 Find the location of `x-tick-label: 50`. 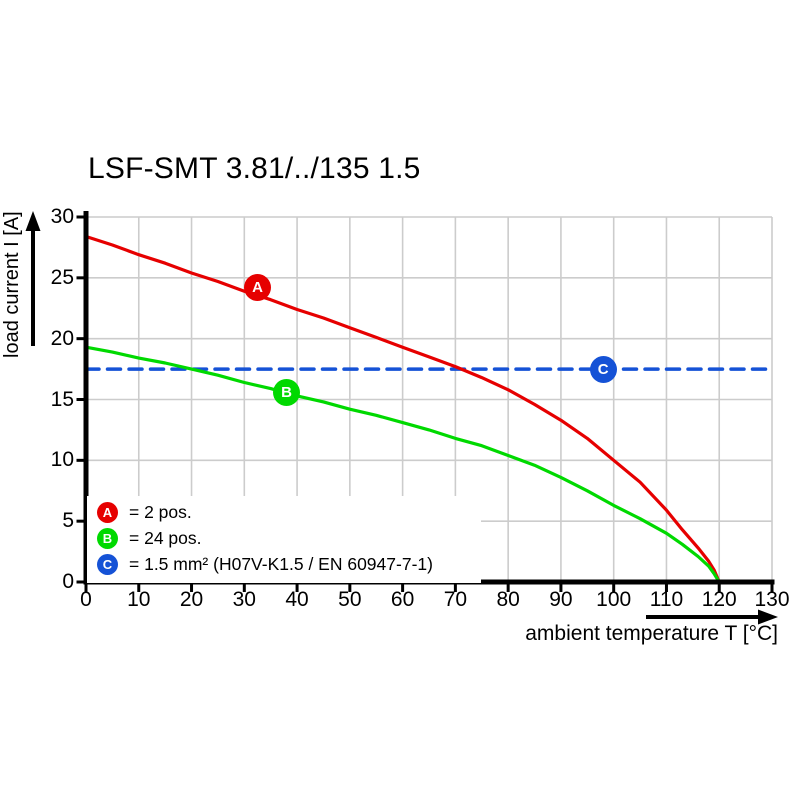

x-tick-label: 50 is located at coordinates (350, 599).